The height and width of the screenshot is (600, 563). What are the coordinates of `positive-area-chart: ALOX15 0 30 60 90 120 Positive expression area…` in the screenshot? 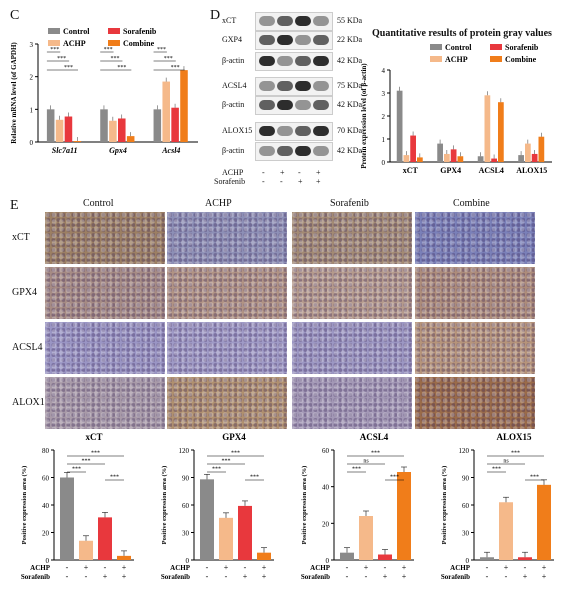 It's located at (497, 506).